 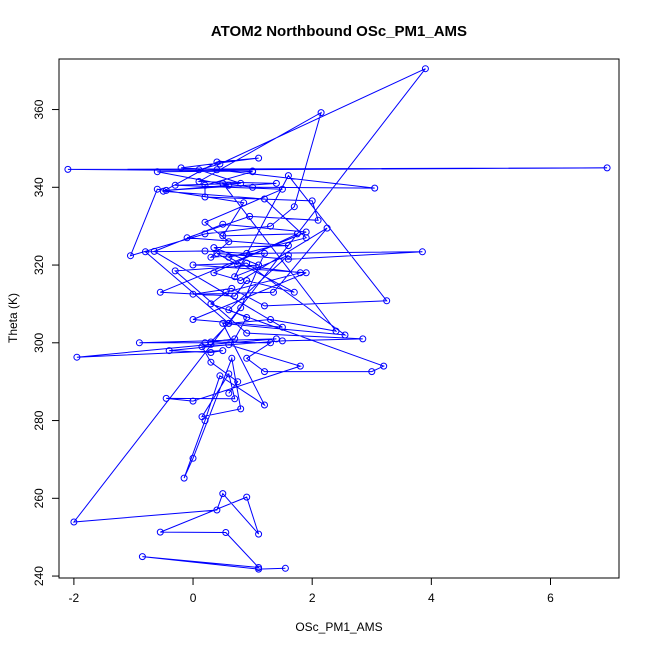 I want to click on x-tick-label: -2, so click(x=74, y=598).